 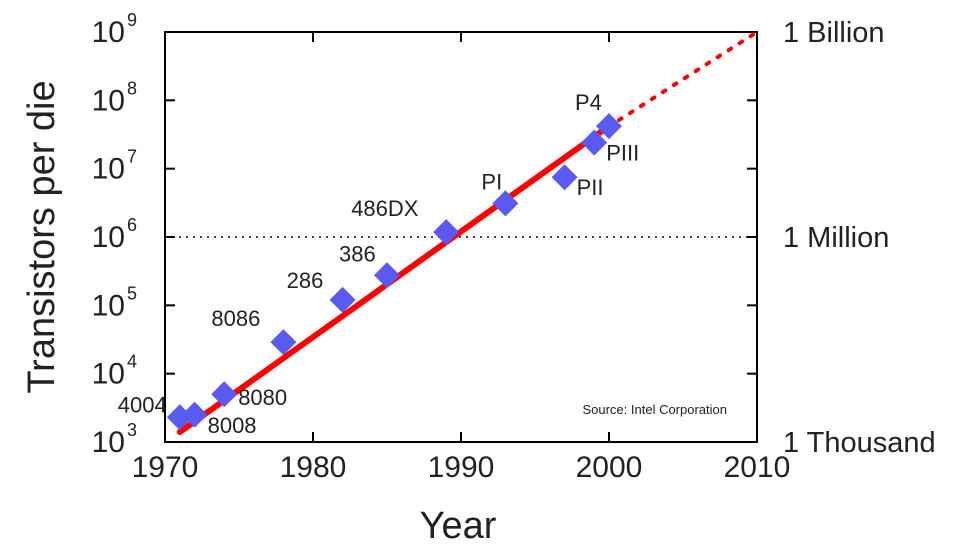 What do you see at coordinates (132, 293) in the screenshot?
I see `y-tick-label-exponent: 5` at bounding box center [132, 293].